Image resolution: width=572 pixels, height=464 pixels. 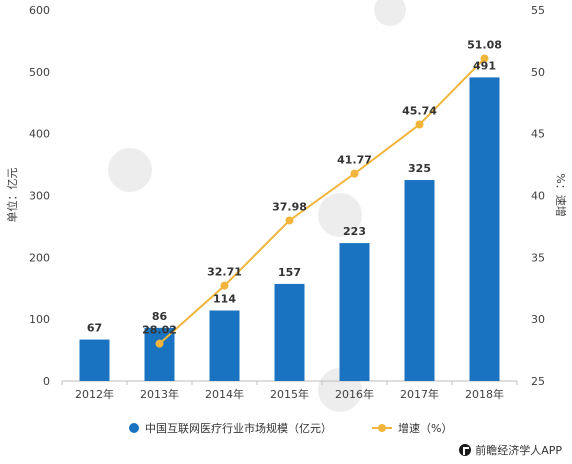 I want to click on y-right-tick-label: 55, so click(x=538, y=10).